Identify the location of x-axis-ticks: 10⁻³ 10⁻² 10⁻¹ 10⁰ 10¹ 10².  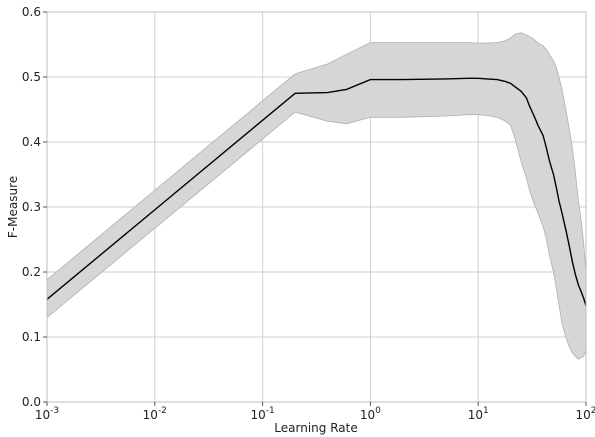
(315, 412).